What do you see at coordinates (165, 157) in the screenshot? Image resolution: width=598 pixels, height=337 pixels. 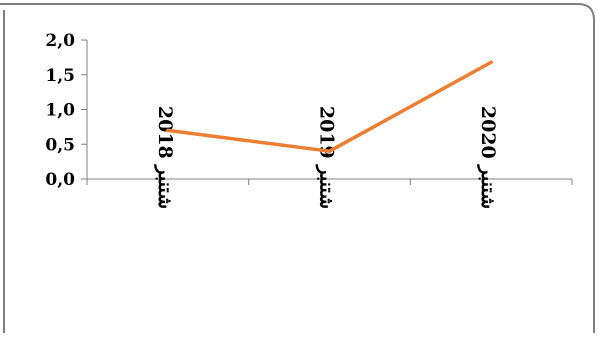 I see `x-category-label: شتنبر 2018` at bounding box center [165, 157].